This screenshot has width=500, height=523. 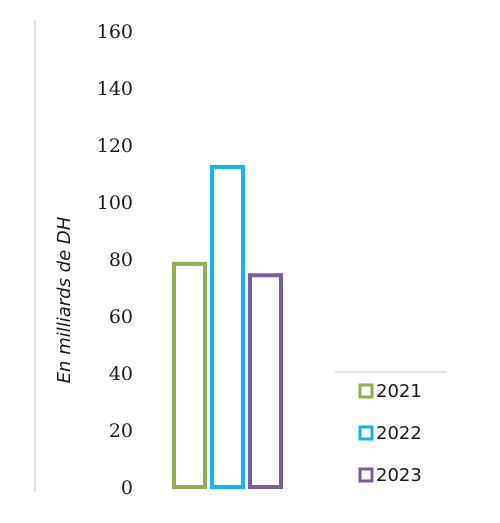 I want to click on bars, so click(x=227, y=326).